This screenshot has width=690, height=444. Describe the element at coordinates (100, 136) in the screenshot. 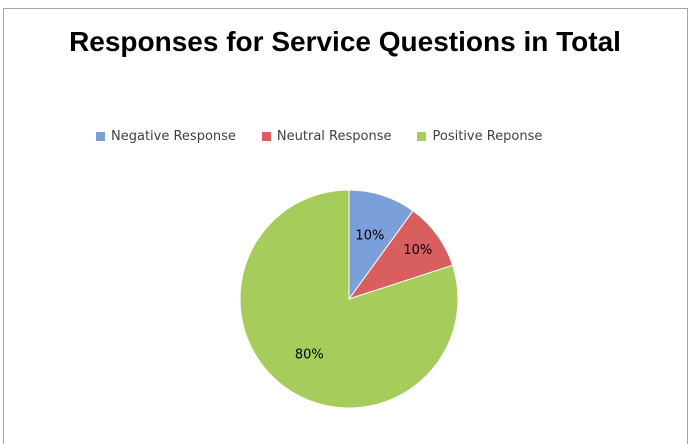

I see `legend-swatch-negative` at that location.